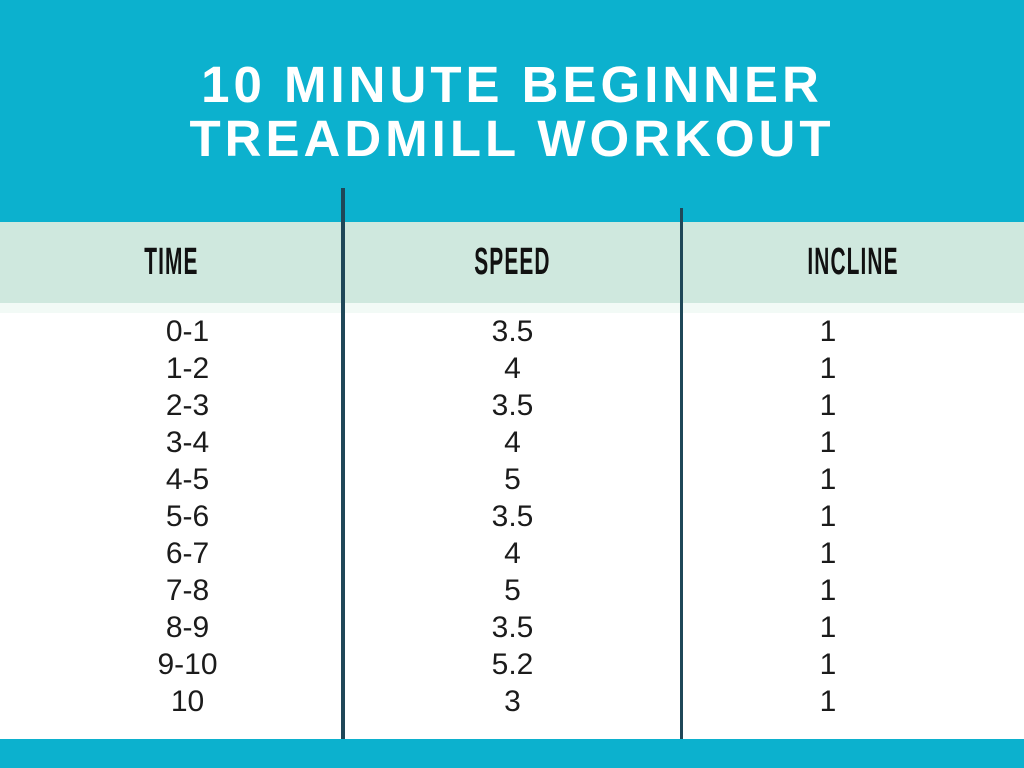 This screenshot has height=768, width=1024. What do you see at coordinates (187, 628) in the screenshot?
I see `time-cell: 8-9` at bounding box center [187, 628].